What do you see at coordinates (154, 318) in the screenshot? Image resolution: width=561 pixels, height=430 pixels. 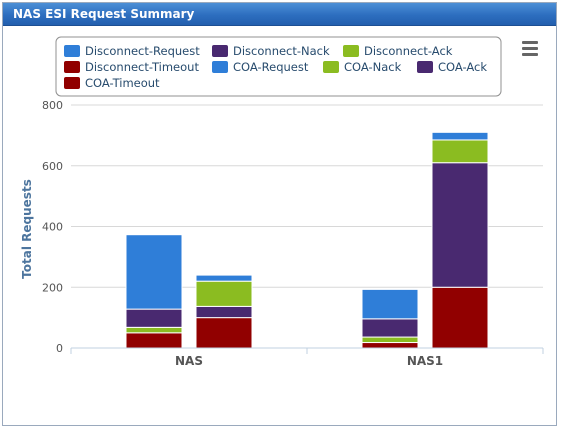 I see `bar-nas-disconnect-nack` at bounding box center [154, 318].